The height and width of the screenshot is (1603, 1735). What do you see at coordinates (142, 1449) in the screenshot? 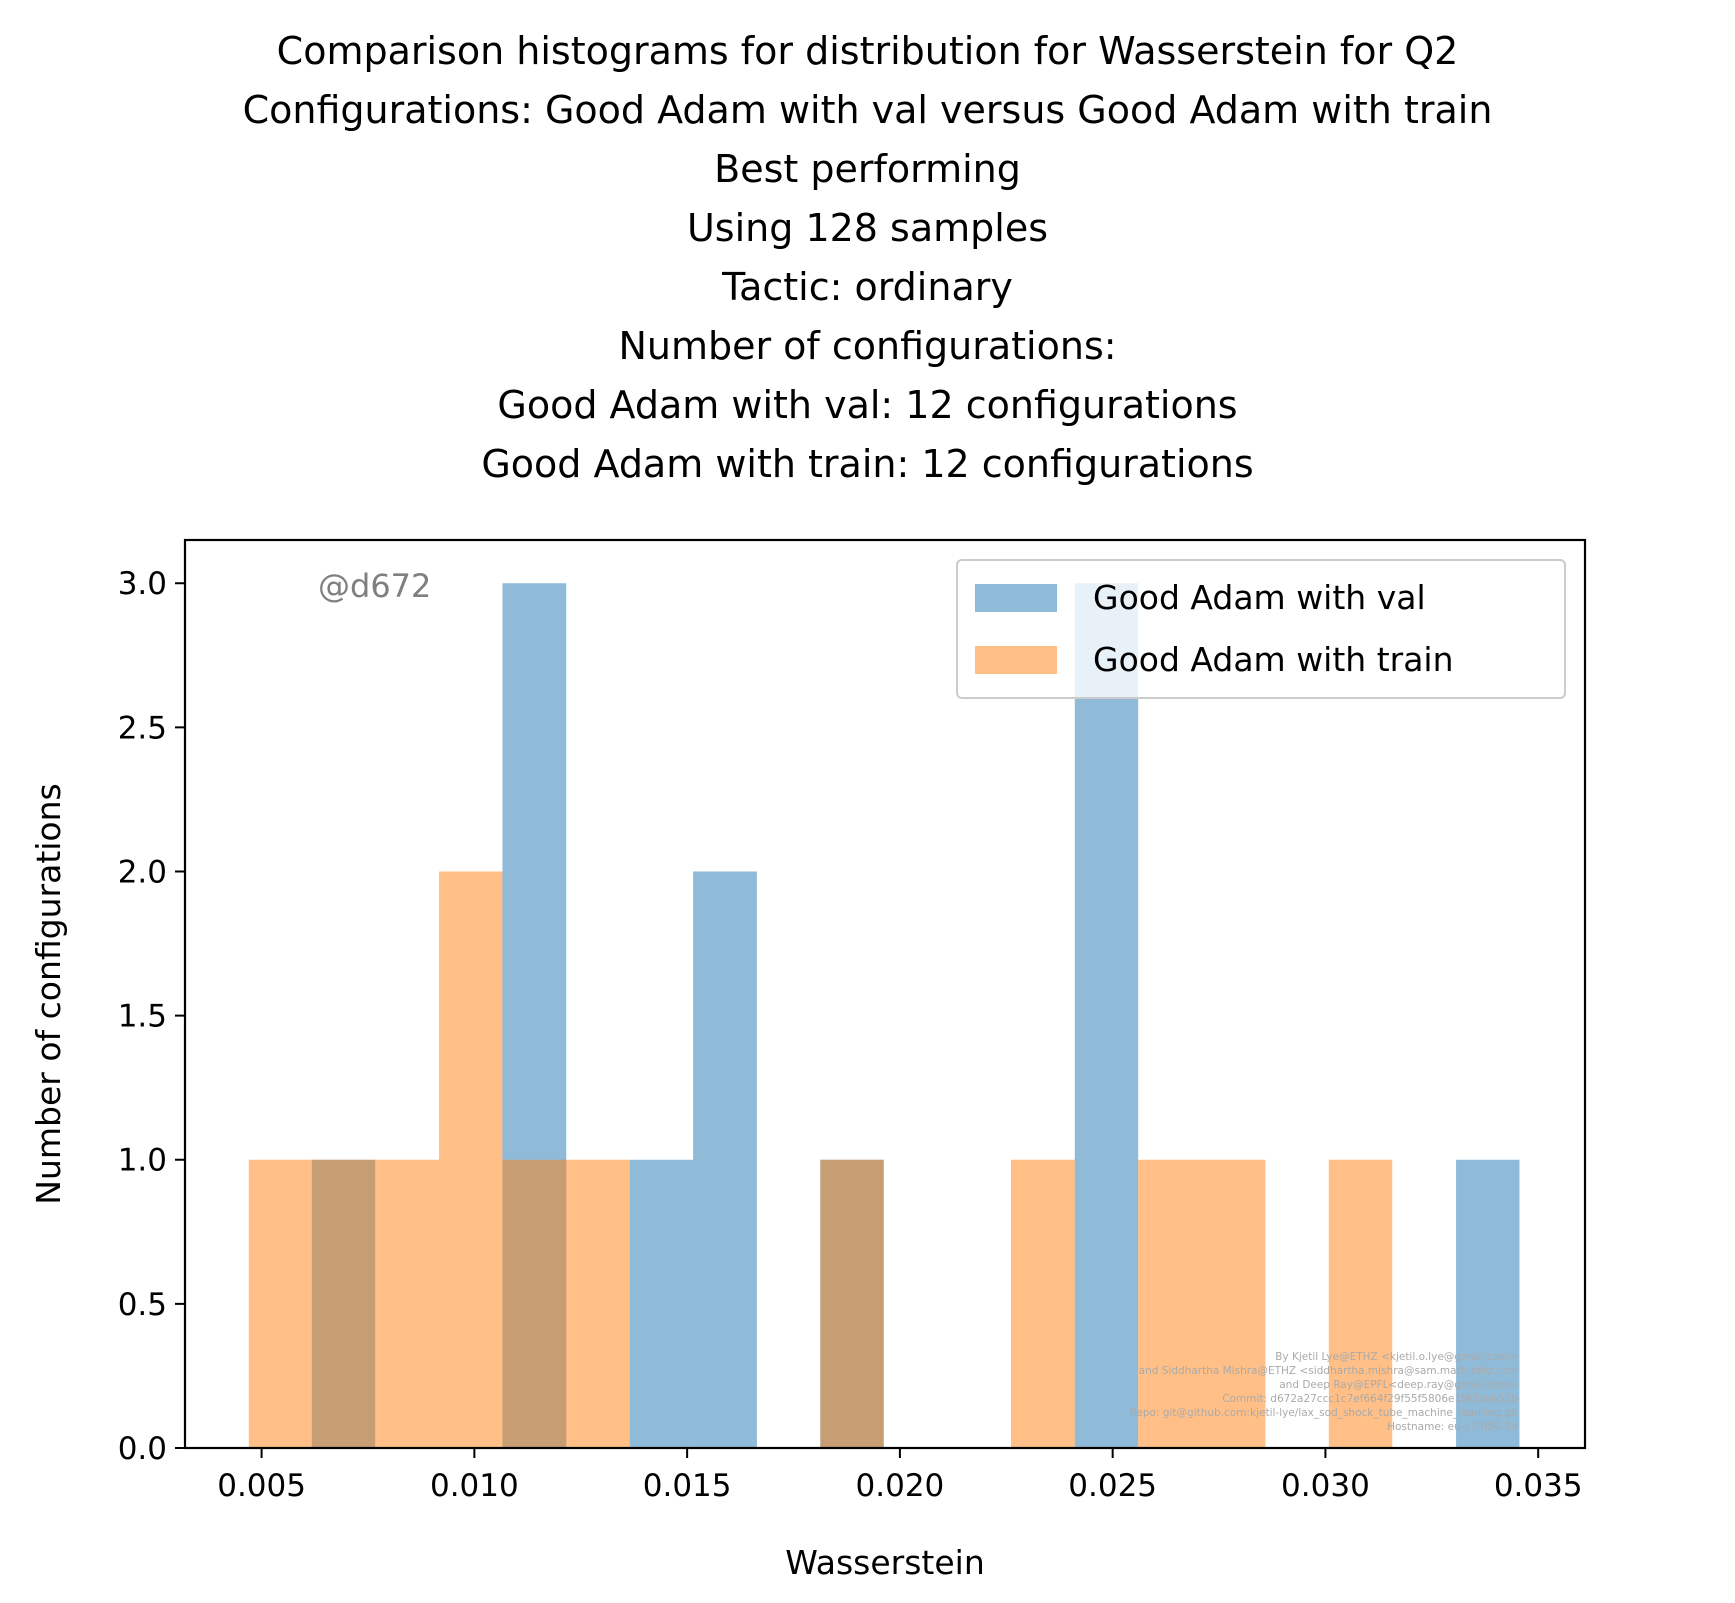
I see `y-tick-label: 0.0` at bounding box center [142, 1449].